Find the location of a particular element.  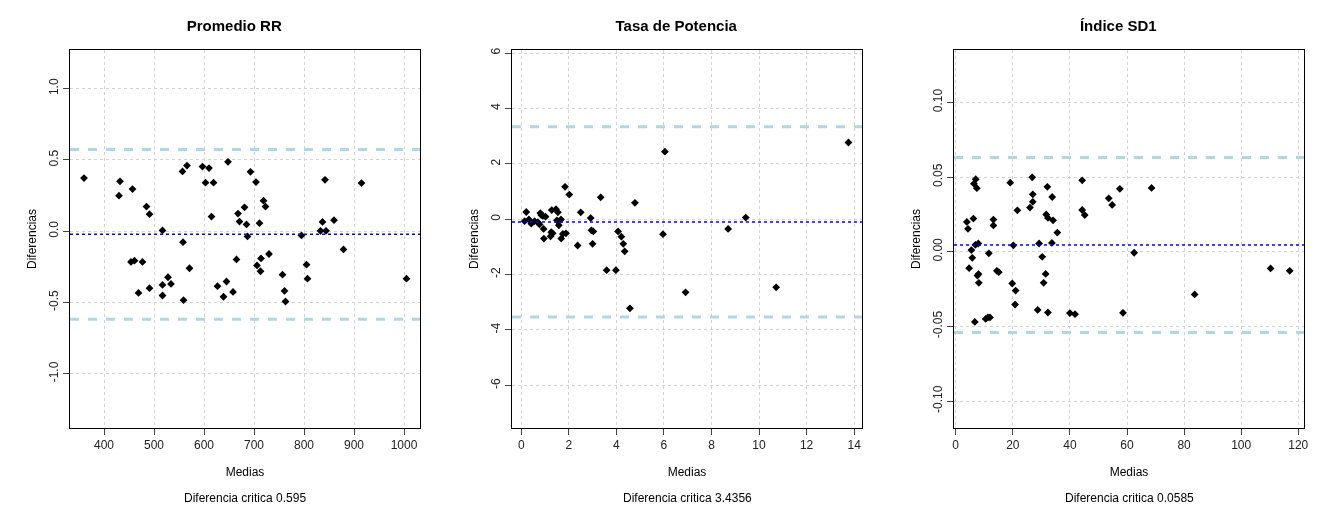

x-tick-label: 500 is located at coordinates (154, 445).